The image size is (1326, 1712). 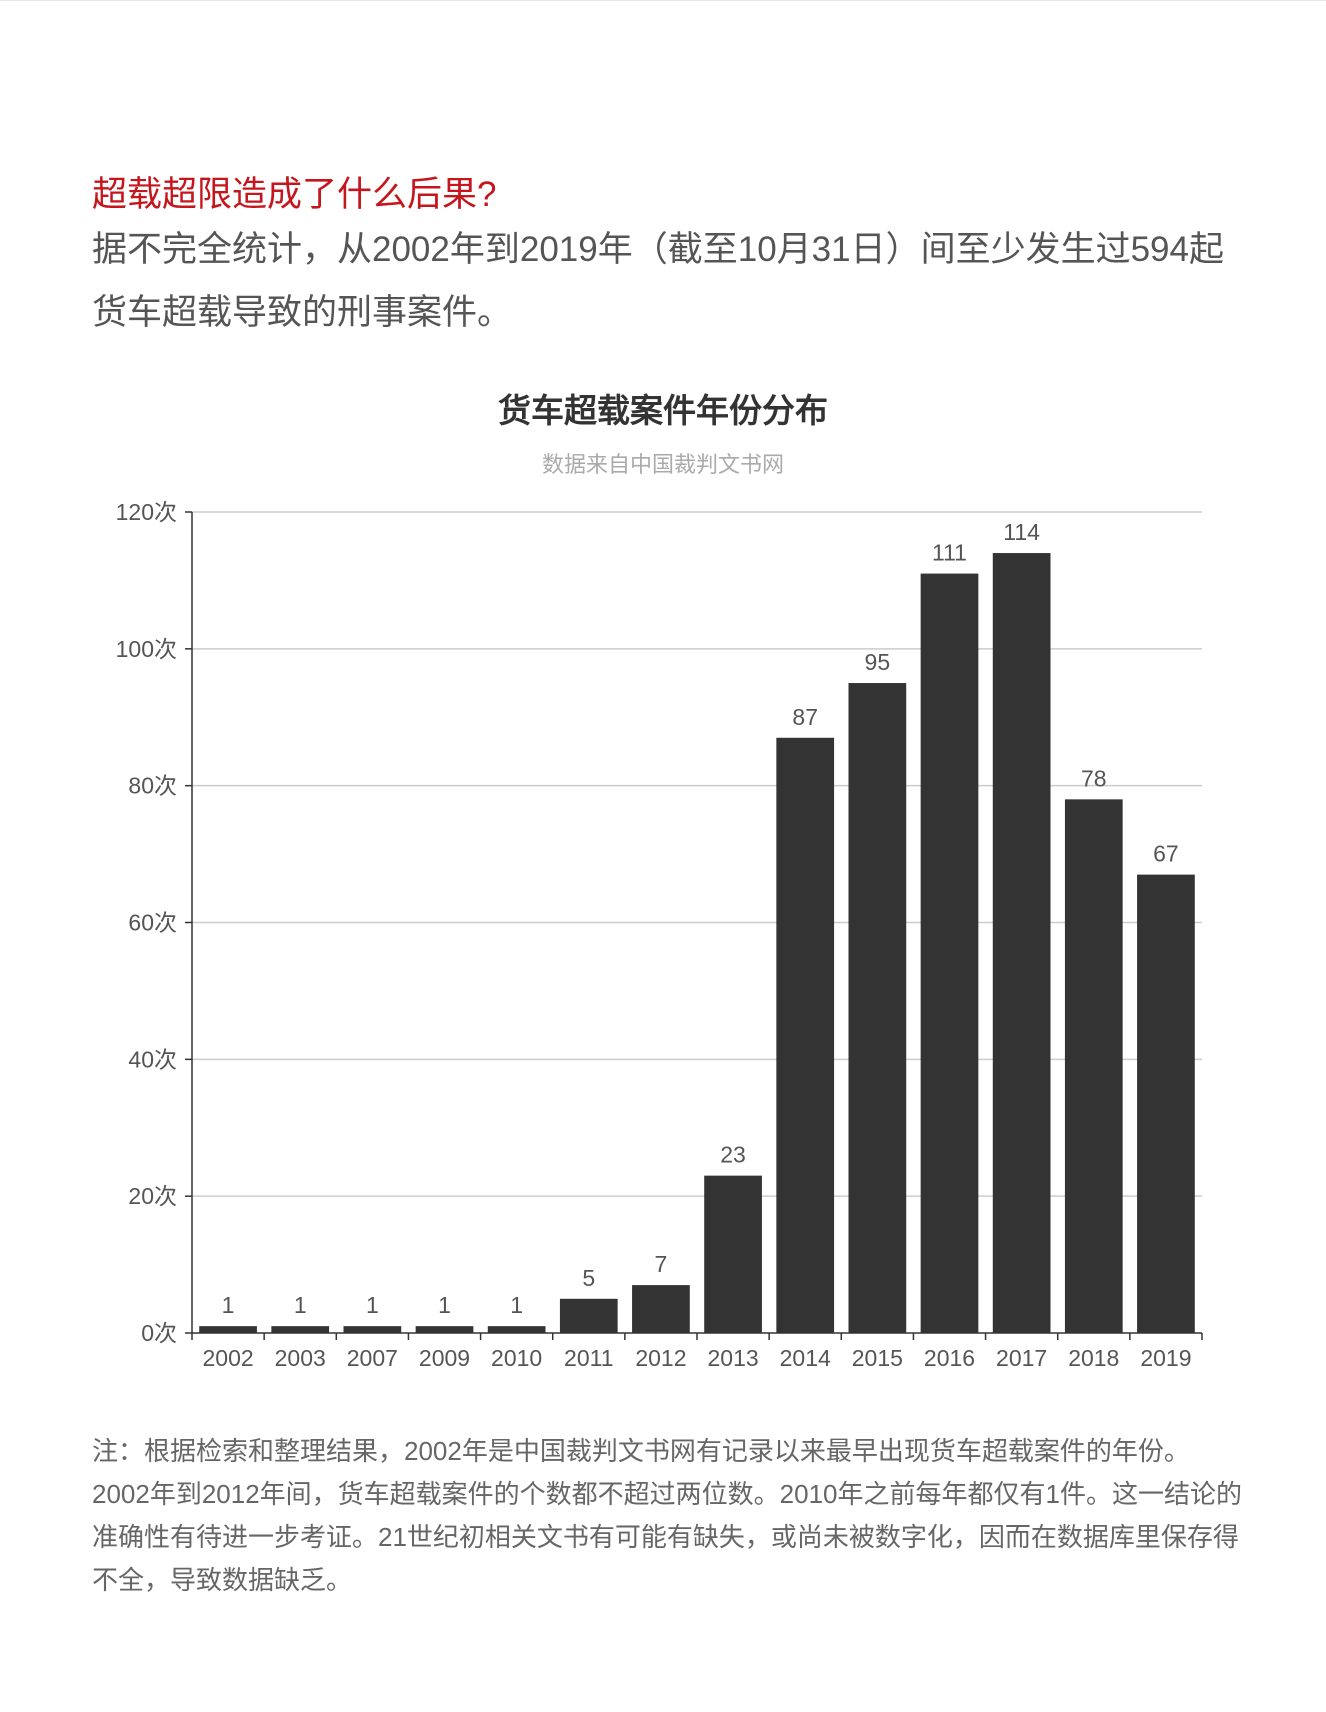 I want to click on x-tick-label: 2014, so click(x=805, y=1358).